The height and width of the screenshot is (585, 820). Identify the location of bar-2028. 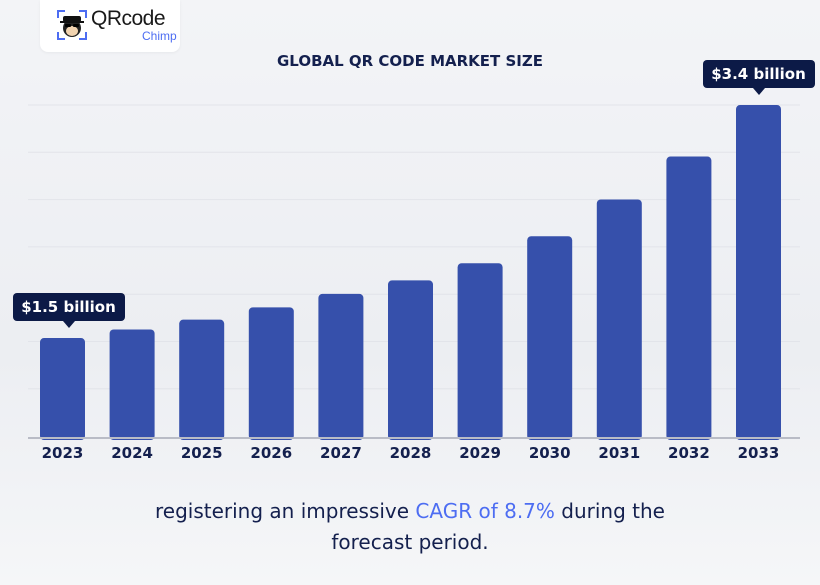
(410, 360).